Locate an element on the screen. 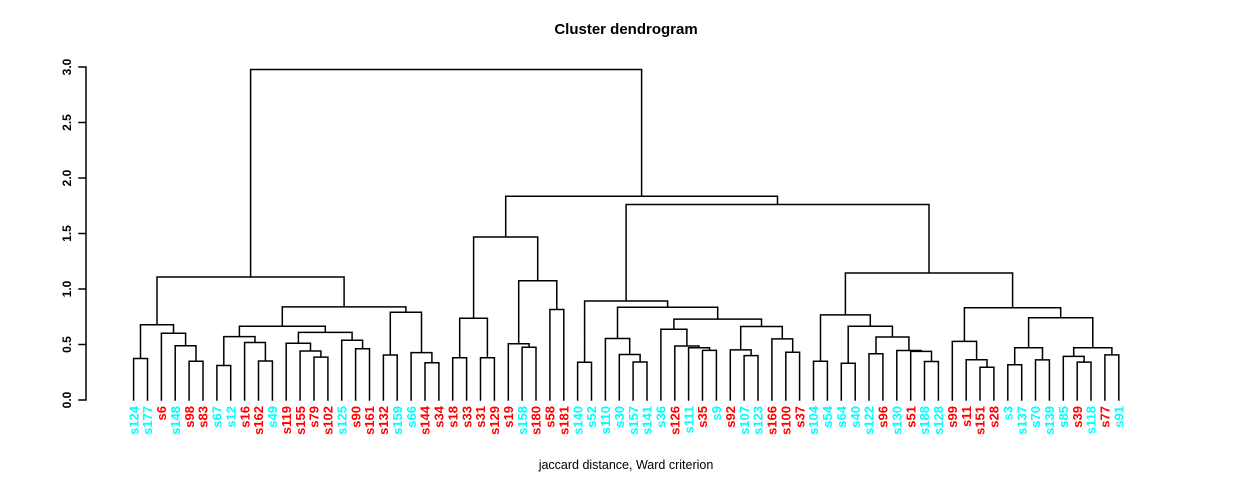 Image resolution: width=1238 pixels, height=500 pixels. svg-text: s118 is located at coordinates (1091, 420).